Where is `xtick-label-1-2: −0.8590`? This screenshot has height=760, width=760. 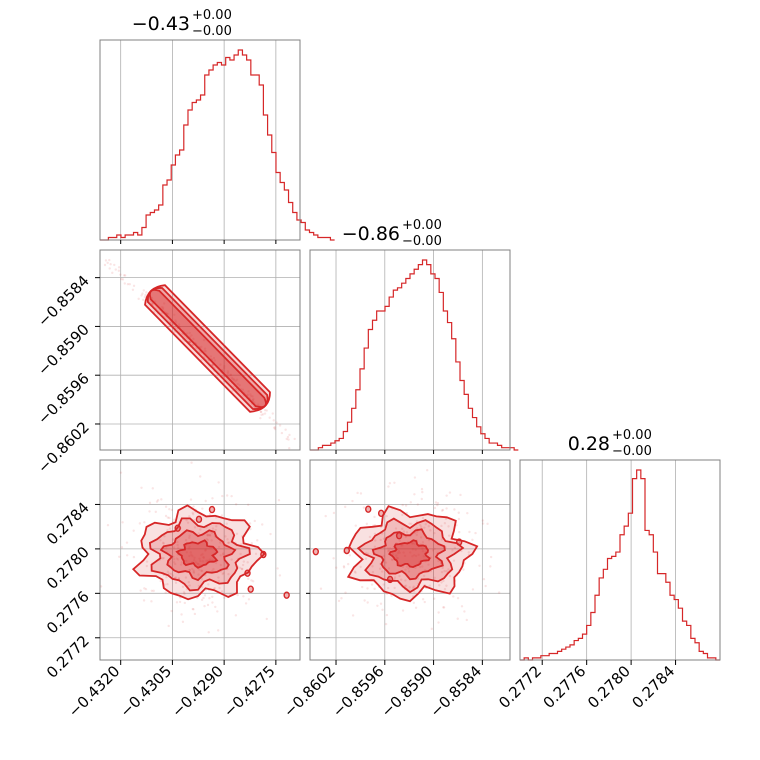
xtick-label-1-2: −0.8590 is located at coordinates (407, 691).